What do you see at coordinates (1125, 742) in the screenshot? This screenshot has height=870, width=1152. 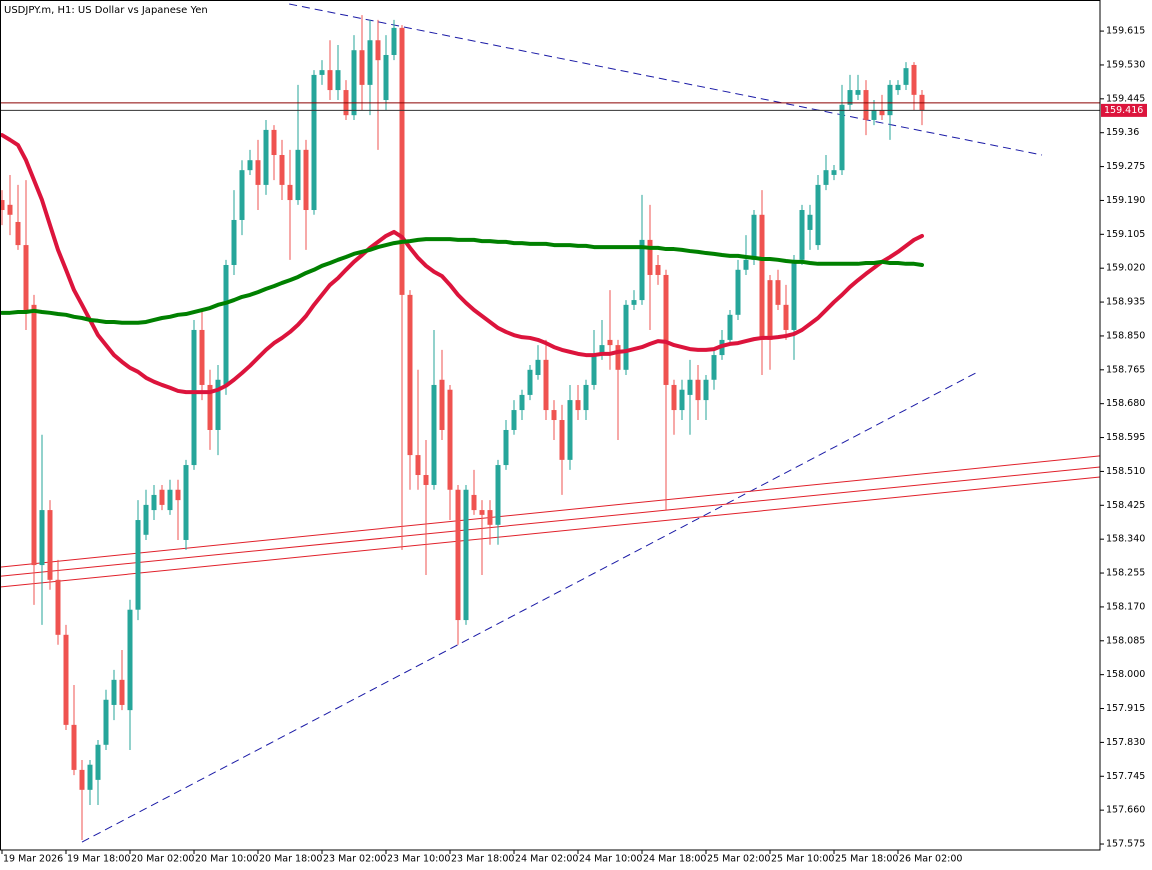 I see `y-tick-label: 157.830` at bounding box center [1125, 742].